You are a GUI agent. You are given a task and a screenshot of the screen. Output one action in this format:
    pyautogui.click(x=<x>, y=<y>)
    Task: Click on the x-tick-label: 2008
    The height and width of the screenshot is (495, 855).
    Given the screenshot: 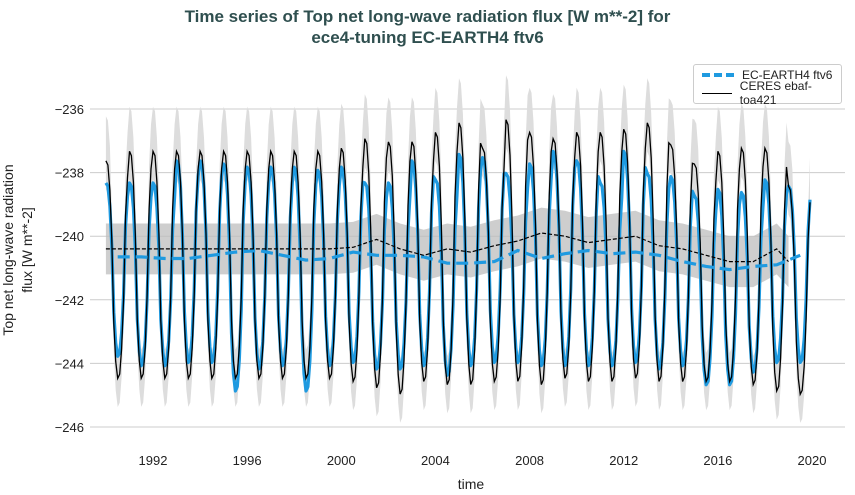 What is the action you would take?
    pyautogui.click(x=529, y=460)
    